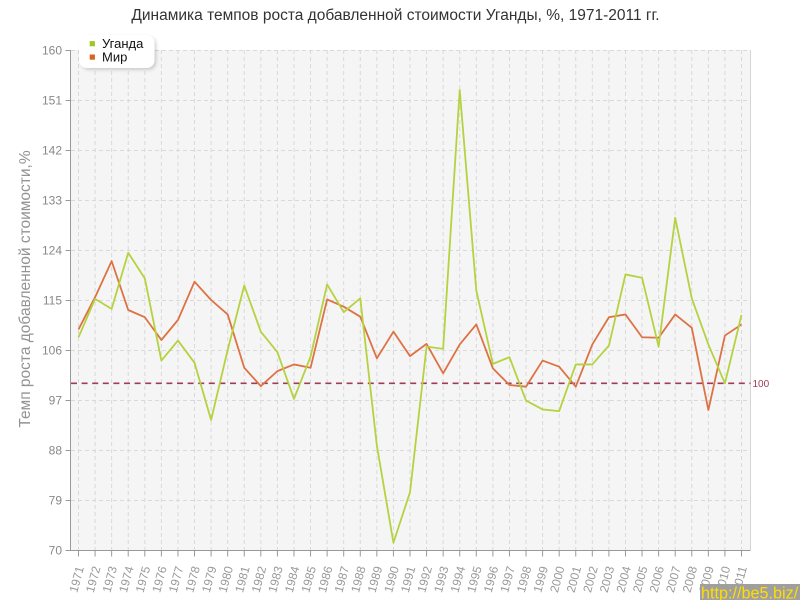 This screenshot has width=800, height=600. What do you see at coordinates (375, 579) in the screenshot?
I see `svg-text: 1989` at bounding box center [375, 579].